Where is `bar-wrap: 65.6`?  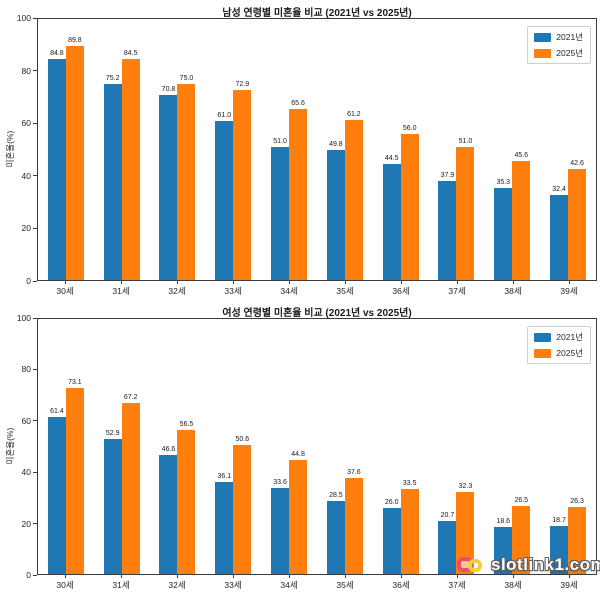 bar-wrap: 65.6 is located at coordinates (298, 149).